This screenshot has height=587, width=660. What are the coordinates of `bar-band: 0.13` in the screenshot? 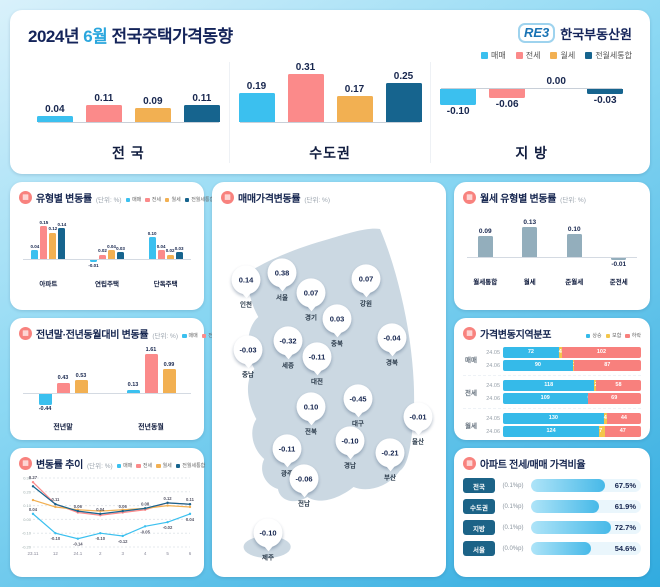 It's located at (530, 242).